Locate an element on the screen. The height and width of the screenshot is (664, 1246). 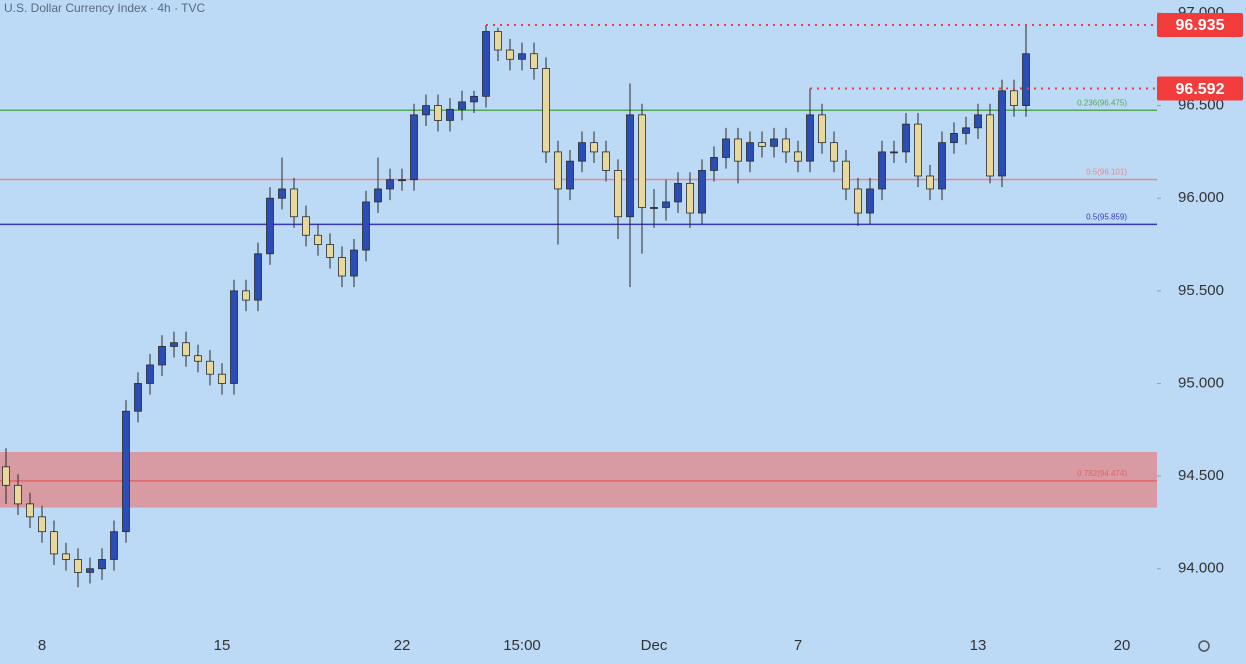
x-tick-label: 15 is located at coordinates (222, 645).